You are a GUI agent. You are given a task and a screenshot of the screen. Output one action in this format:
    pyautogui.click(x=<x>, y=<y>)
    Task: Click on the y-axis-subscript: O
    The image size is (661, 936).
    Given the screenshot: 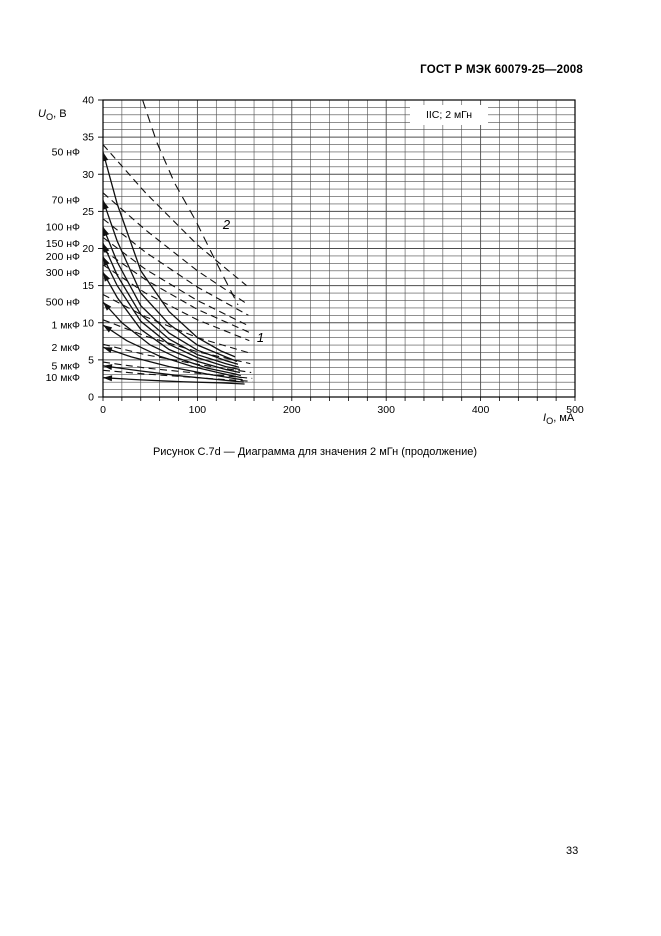 What is the action you would take?
    pyautogui.click(x=49, y=117)
    